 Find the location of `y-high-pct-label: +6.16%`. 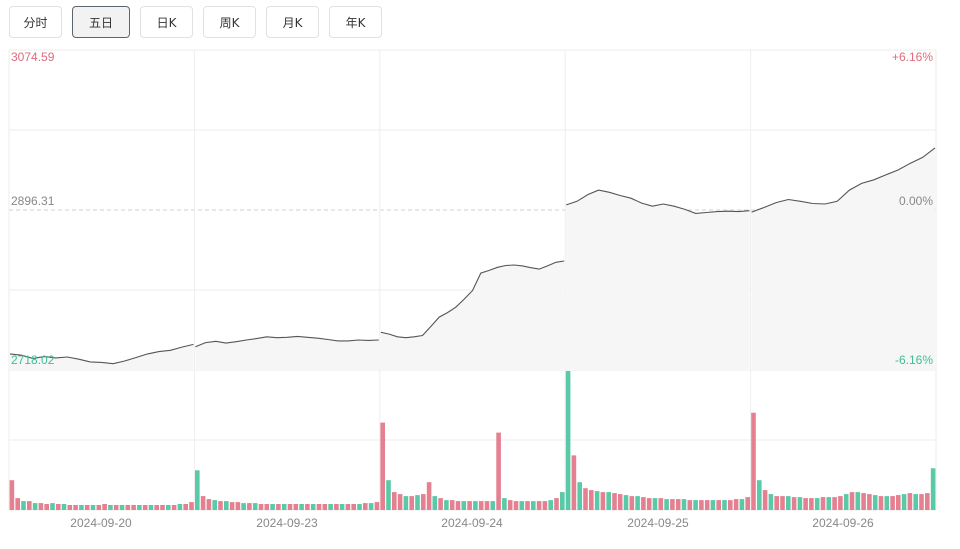

y-high-pct-label: +6.16% is located at coordinates (912, 57).